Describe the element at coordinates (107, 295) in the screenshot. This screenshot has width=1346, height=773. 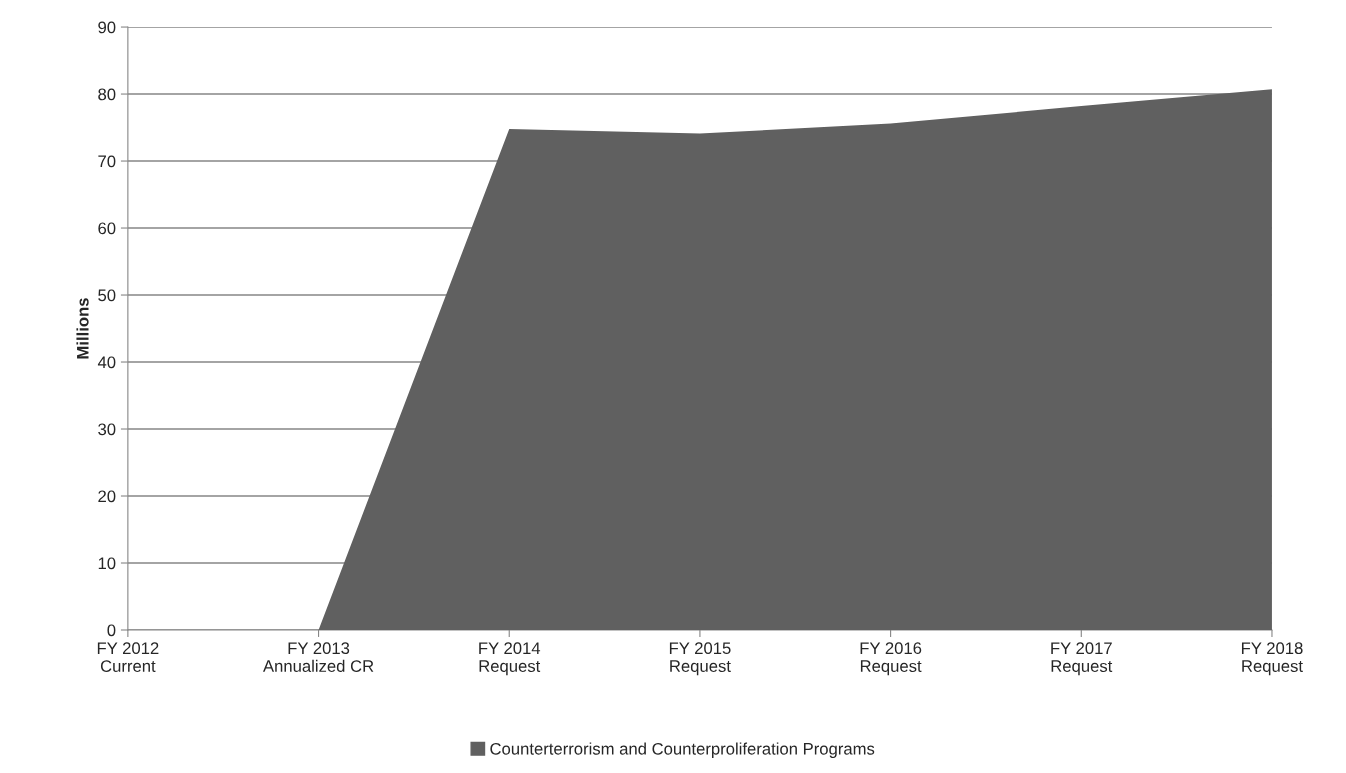
I see `y-tick-label: 50` at that location.